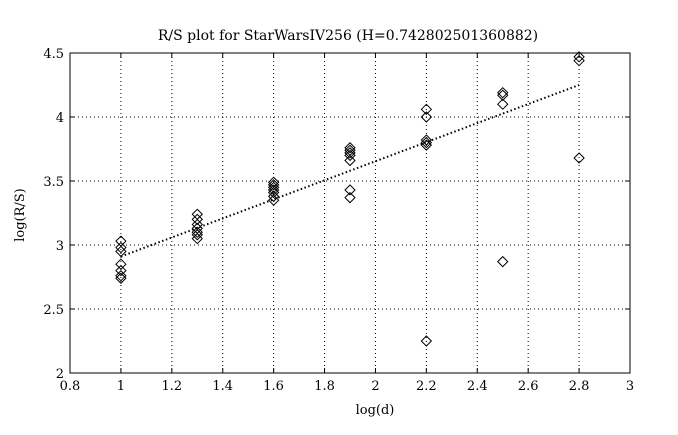 The image size is (678, 435). I want to click on x-tick-label: 2.4, so click(477, 386).